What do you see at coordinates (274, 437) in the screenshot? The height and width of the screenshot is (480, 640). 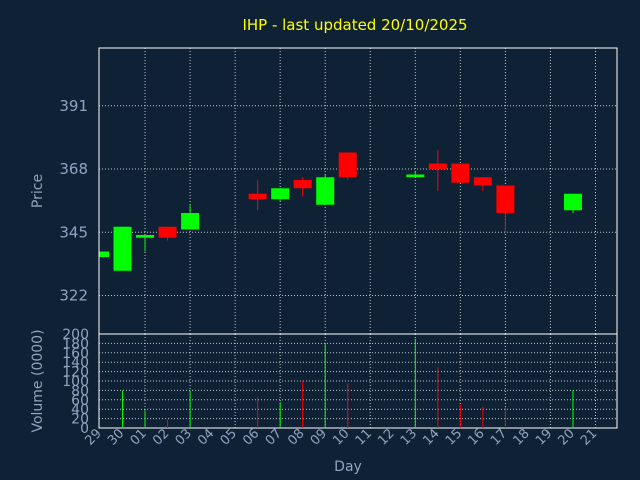 I see `day-tick-label: 07` at bounding box center [274, 437].